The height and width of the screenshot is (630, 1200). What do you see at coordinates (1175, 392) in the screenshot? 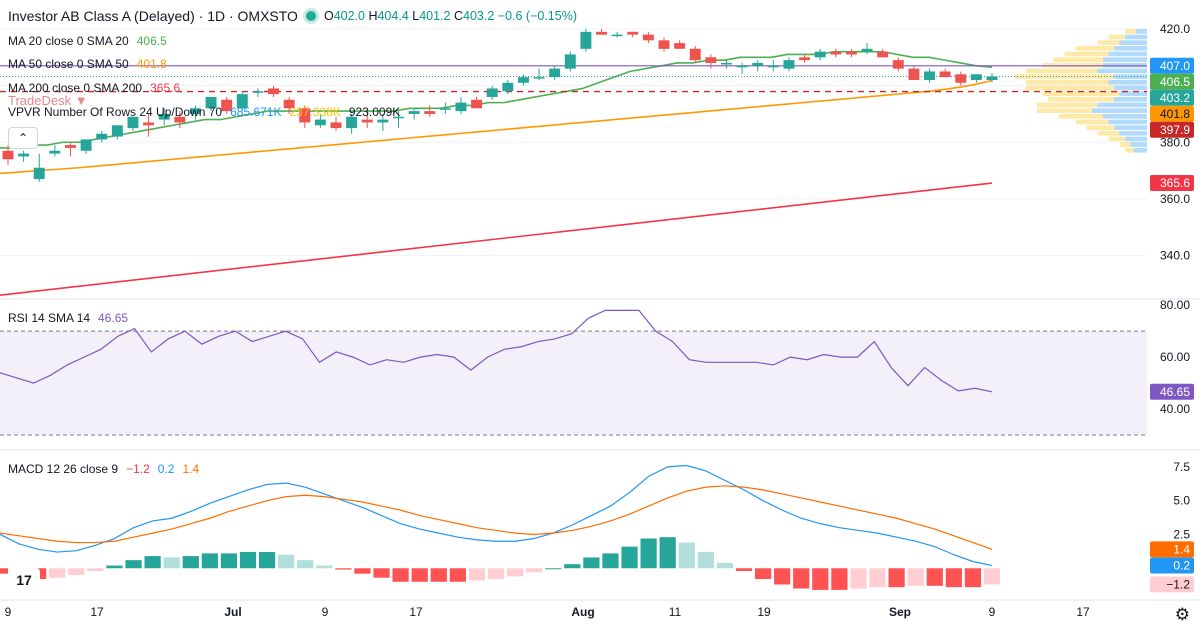
I see `rsi-badge-label: 46.65` at bounding box center [1175, 392].